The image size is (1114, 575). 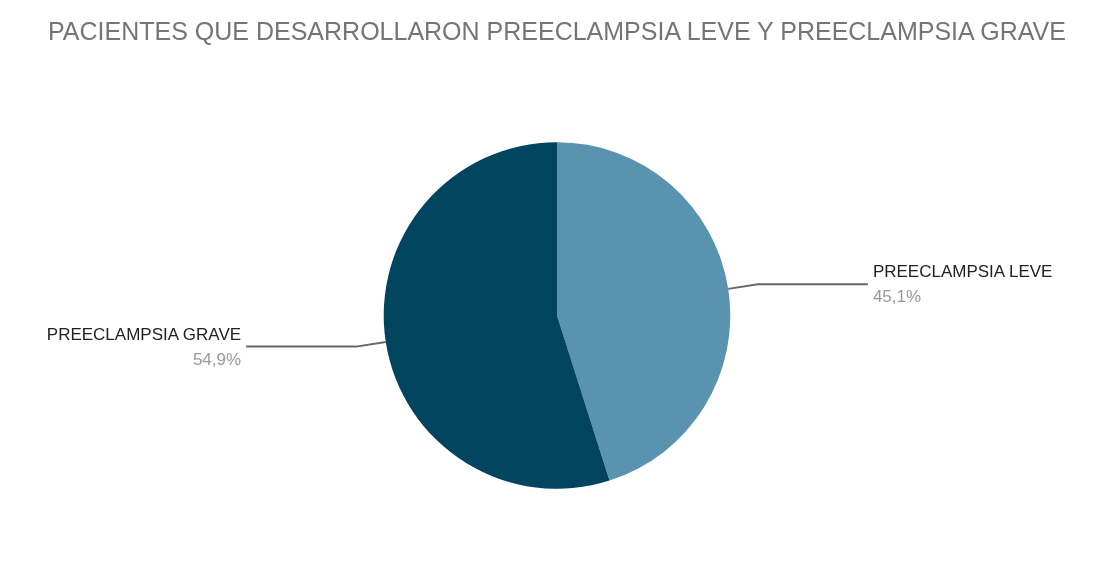 What do you see at coordinates (217, 359) in the screenshot?
I see `data-label: 54,9%` at bounding box center [217, 359].